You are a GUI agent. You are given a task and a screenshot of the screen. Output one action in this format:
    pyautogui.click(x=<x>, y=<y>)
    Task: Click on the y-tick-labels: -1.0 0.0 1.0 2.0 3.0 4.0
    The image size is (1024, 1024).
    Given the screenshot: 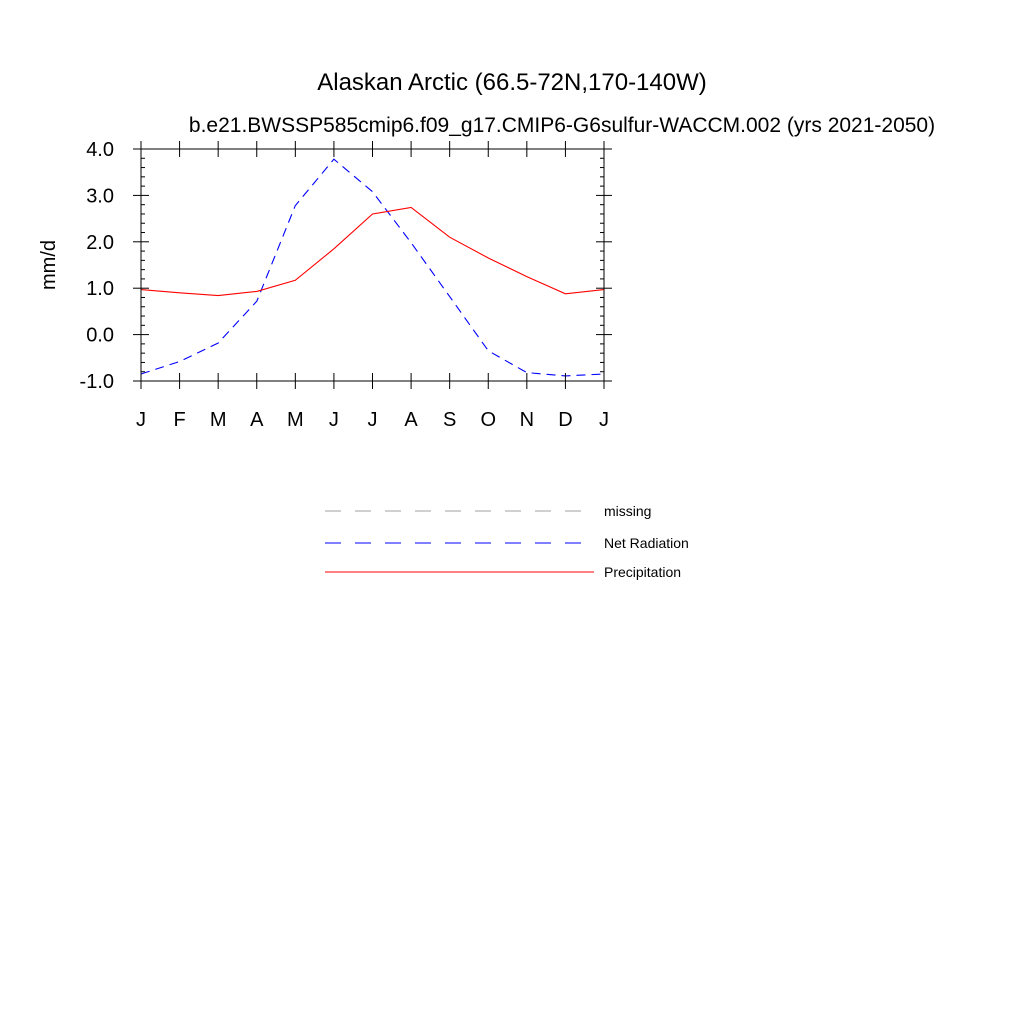 What is the action you would take?
    pyautogui.click(x=97, y=266)
    